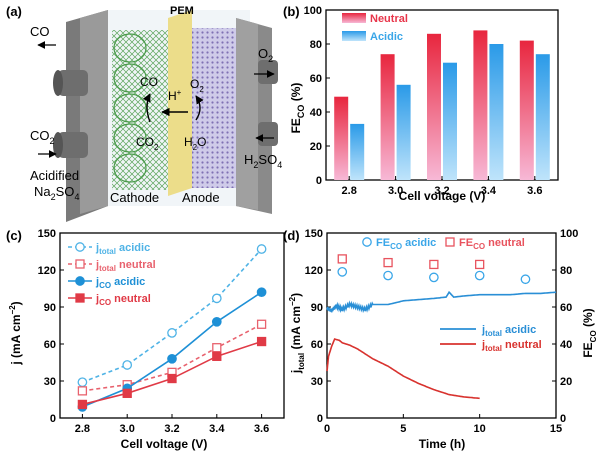  I want to click on panel-c-ytick-label: 60, so click(50, 345).